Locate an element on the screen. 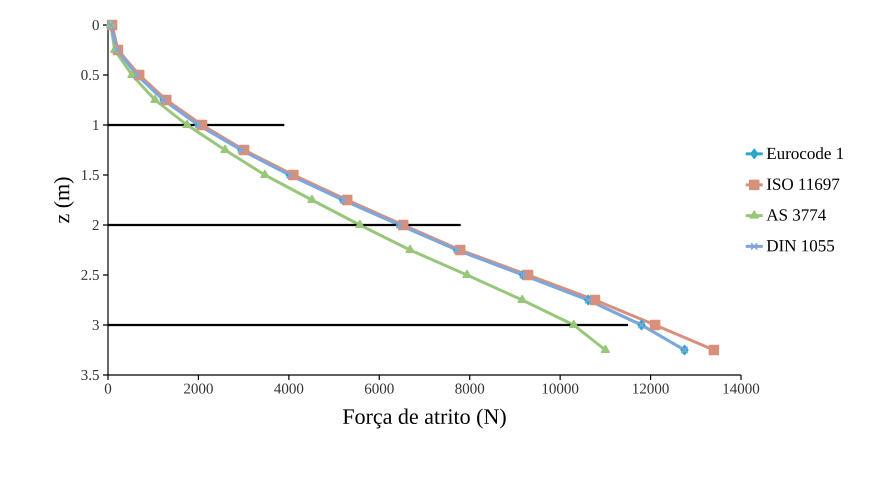 This screenshot has width=870, height=477. y-tick-label: 1 is located at coordinates (96, 125).